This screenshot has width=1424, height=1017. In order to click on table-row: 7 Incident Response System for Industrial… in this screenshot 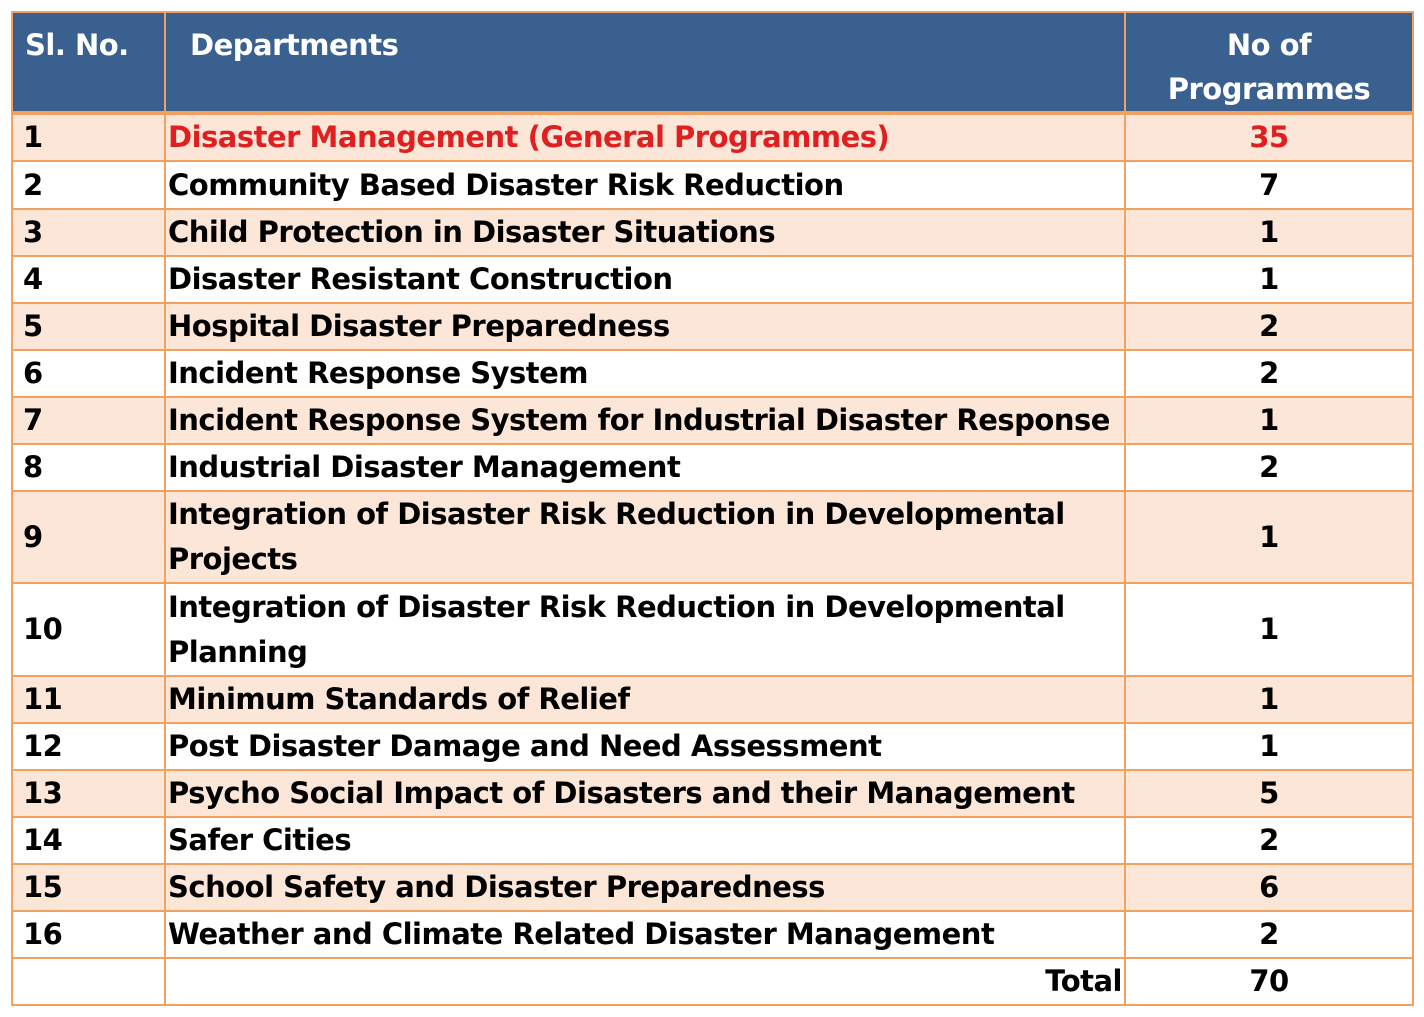, I will do `click(712, 421)`.